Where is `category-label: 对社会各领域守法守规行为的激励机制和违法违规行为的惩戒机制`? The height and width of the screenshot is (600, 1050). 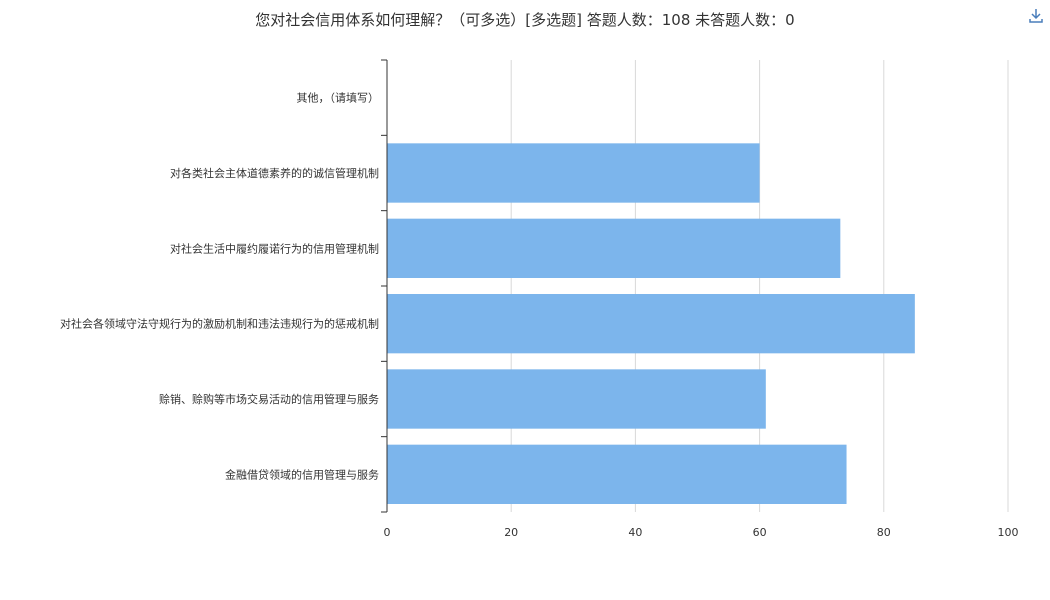 category-label: 对社会各领域守法守规行为的激励机制和违法违规行为的惩戒机制 is located at coordinates (219, 324).